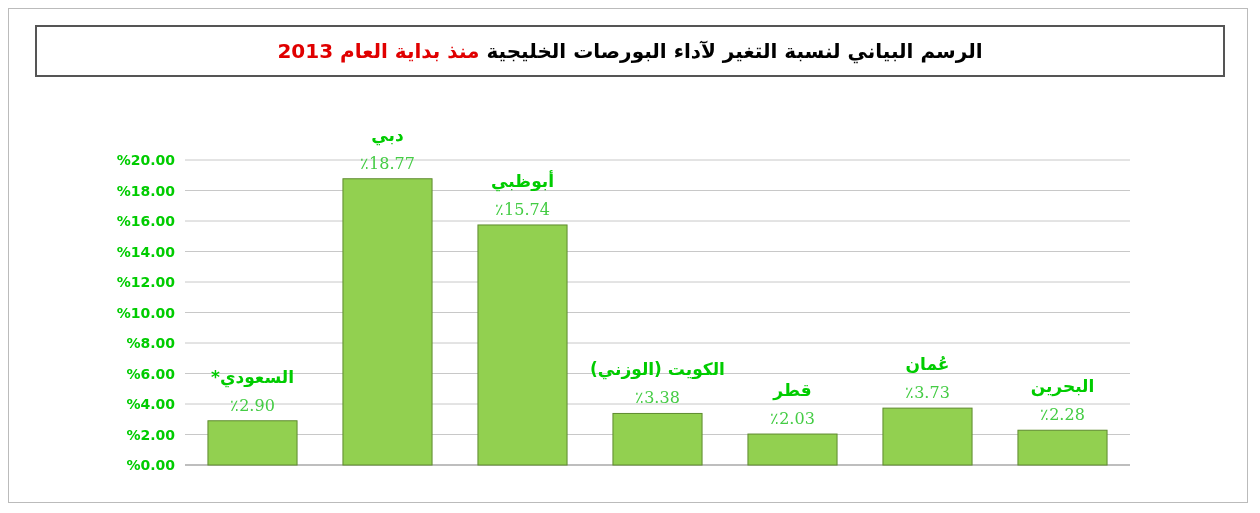  What do you see at coordinates (146, 251) in the screenshot?
I see `y-tick-label: %14.00` at bounding box center [146, 251].